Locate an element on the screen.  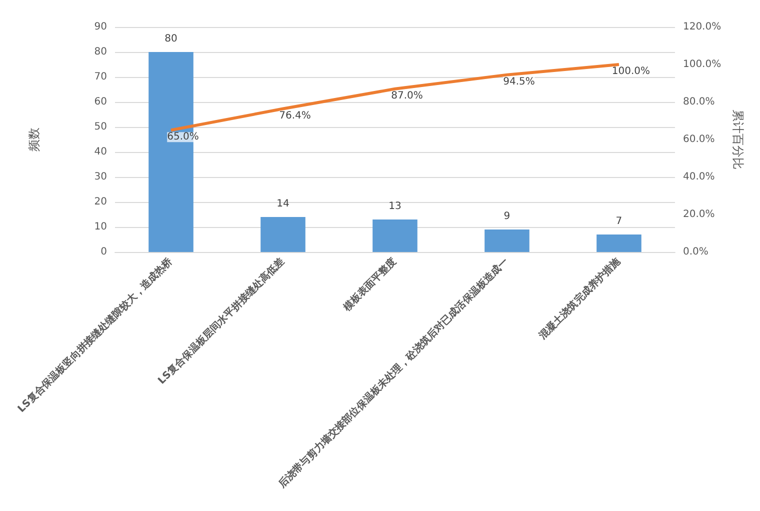
y-axis-title: 频数 is located at coordinates (34, 140).